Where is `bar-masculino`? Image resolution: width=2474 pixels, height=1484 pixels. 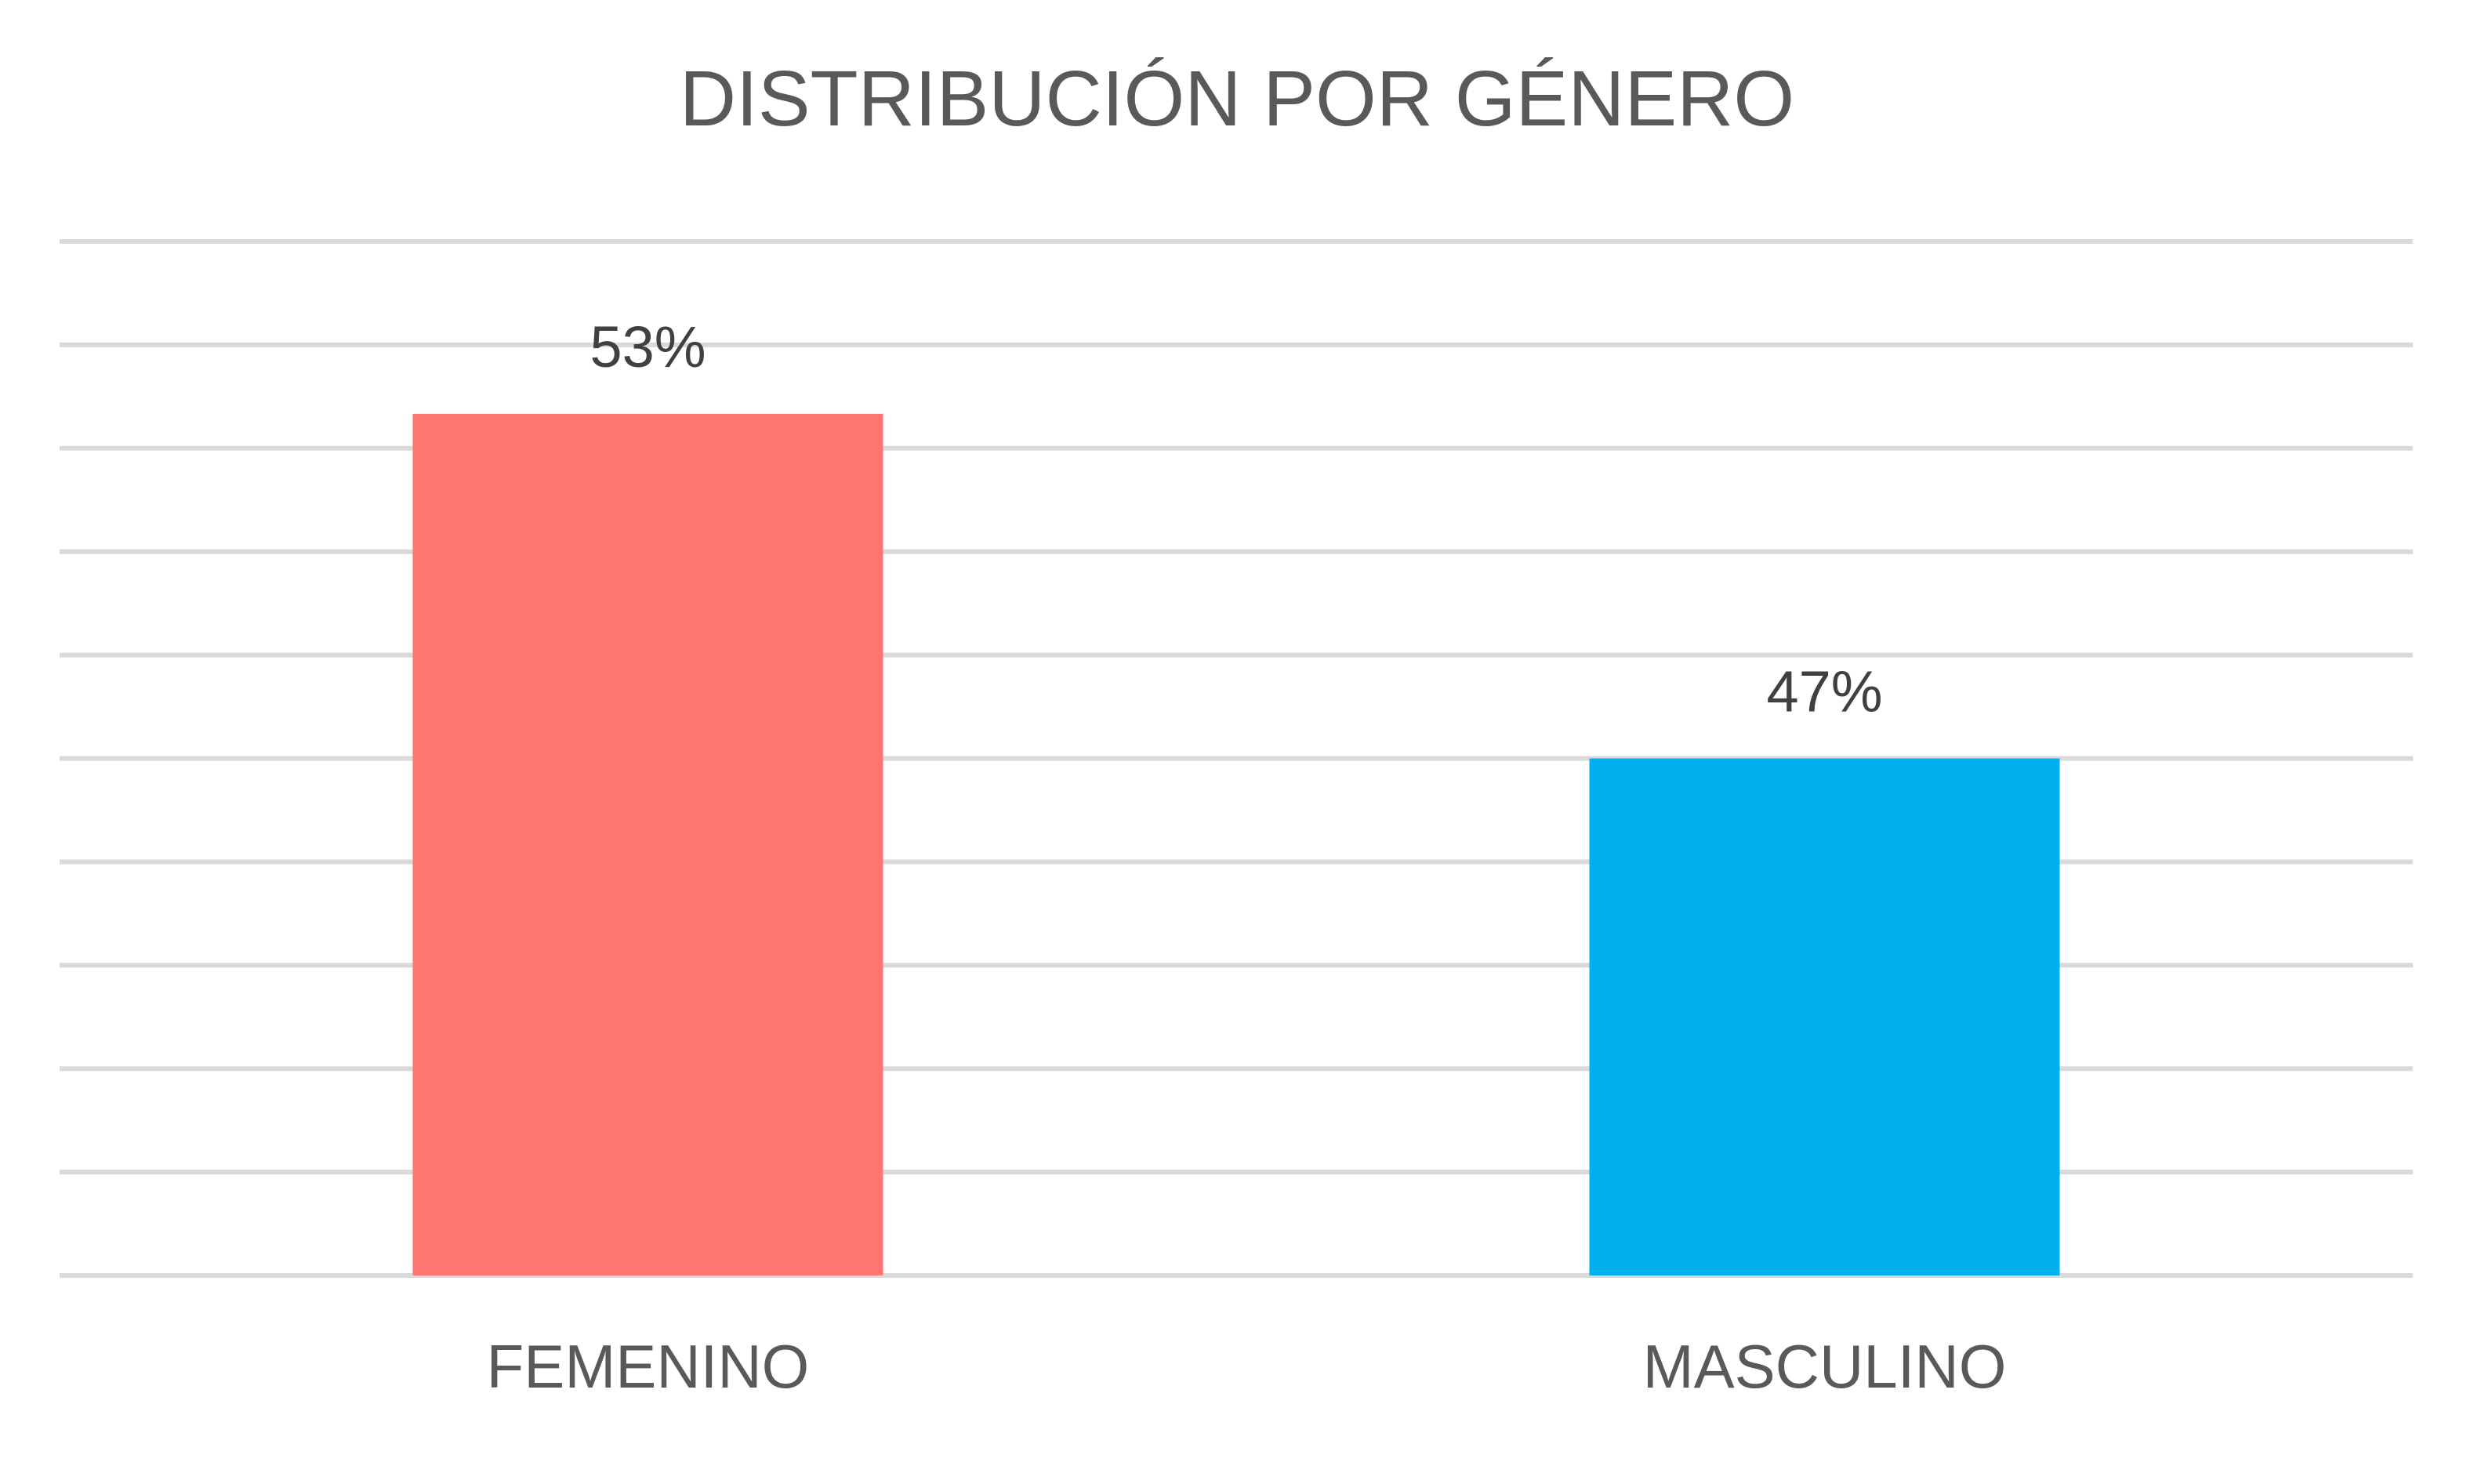 bar-masculino is located at coordinates (1824, 1016).